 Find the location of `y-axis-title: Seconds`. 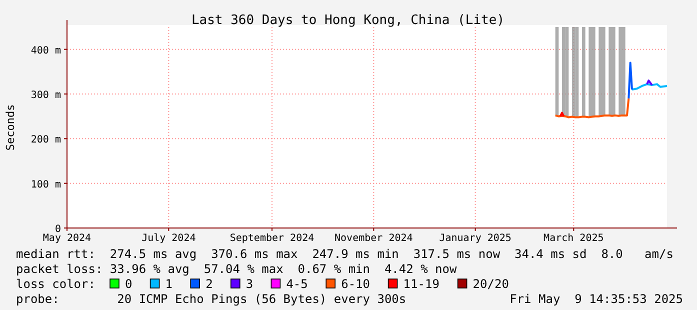

y-axis-title: Seconds is located at coordinates (10, 127).